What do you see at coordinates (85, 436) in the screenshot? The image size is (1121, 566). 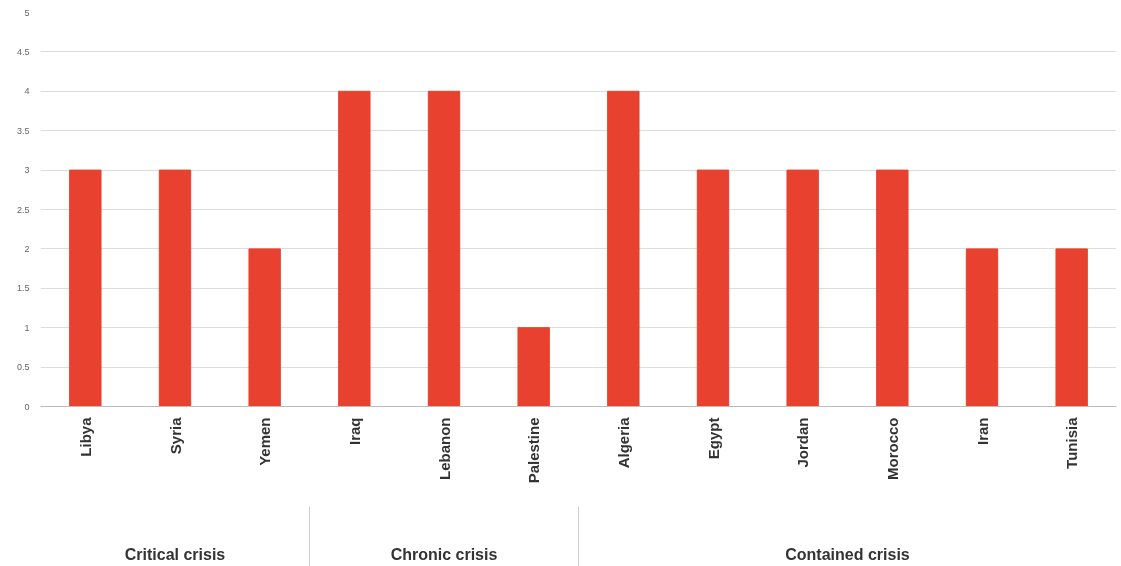 I see `x-tick-label: Libya` at bounding box center [85, 436].